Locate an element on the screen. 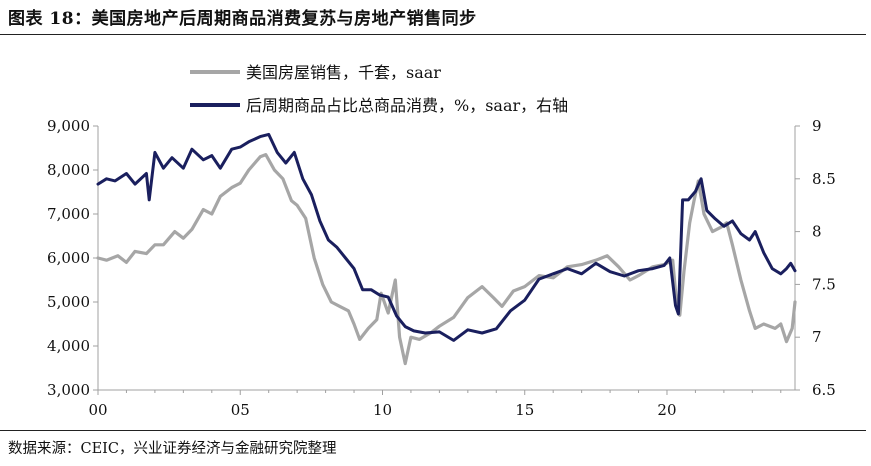  data-source-note: 数据来源：CEIC，兴业证券经济与金融研究院整理 is located at coordinates (172, 449).